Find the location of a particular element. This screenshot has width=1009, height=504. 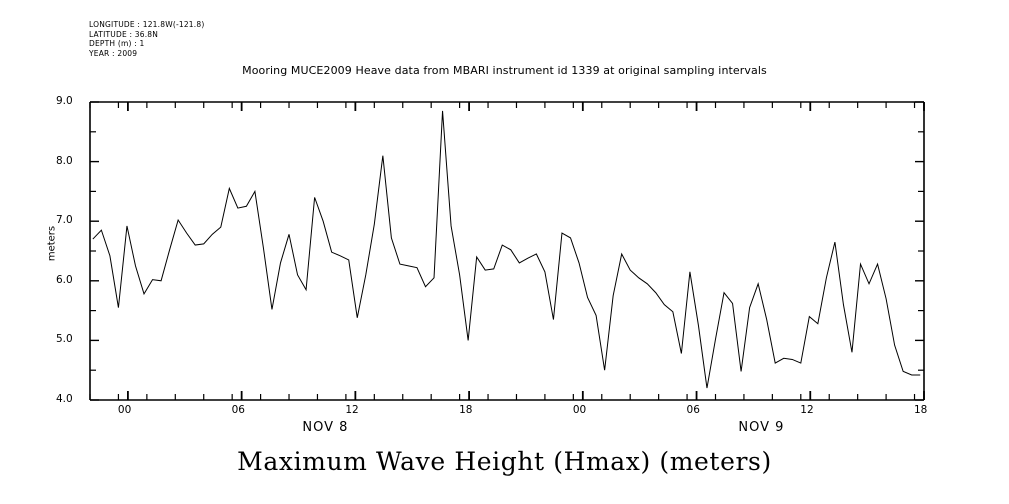

y-tick-label: 4.0 is located at coordinates (64, 399).